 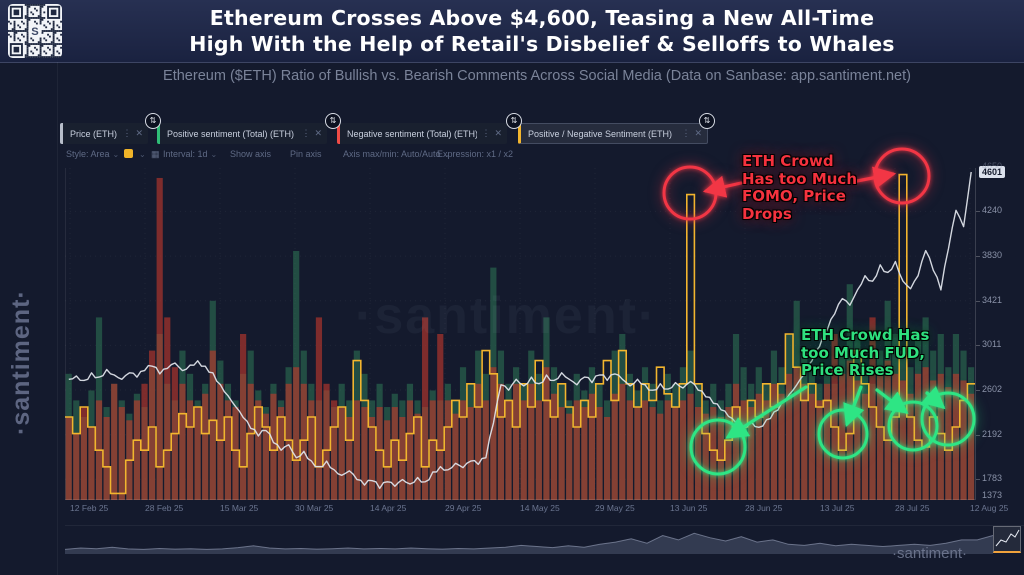 What do you see at coordinates (992, 433) in the screenshot?
I see `y-axis-label: 2192` at bounding box center [992, 433].